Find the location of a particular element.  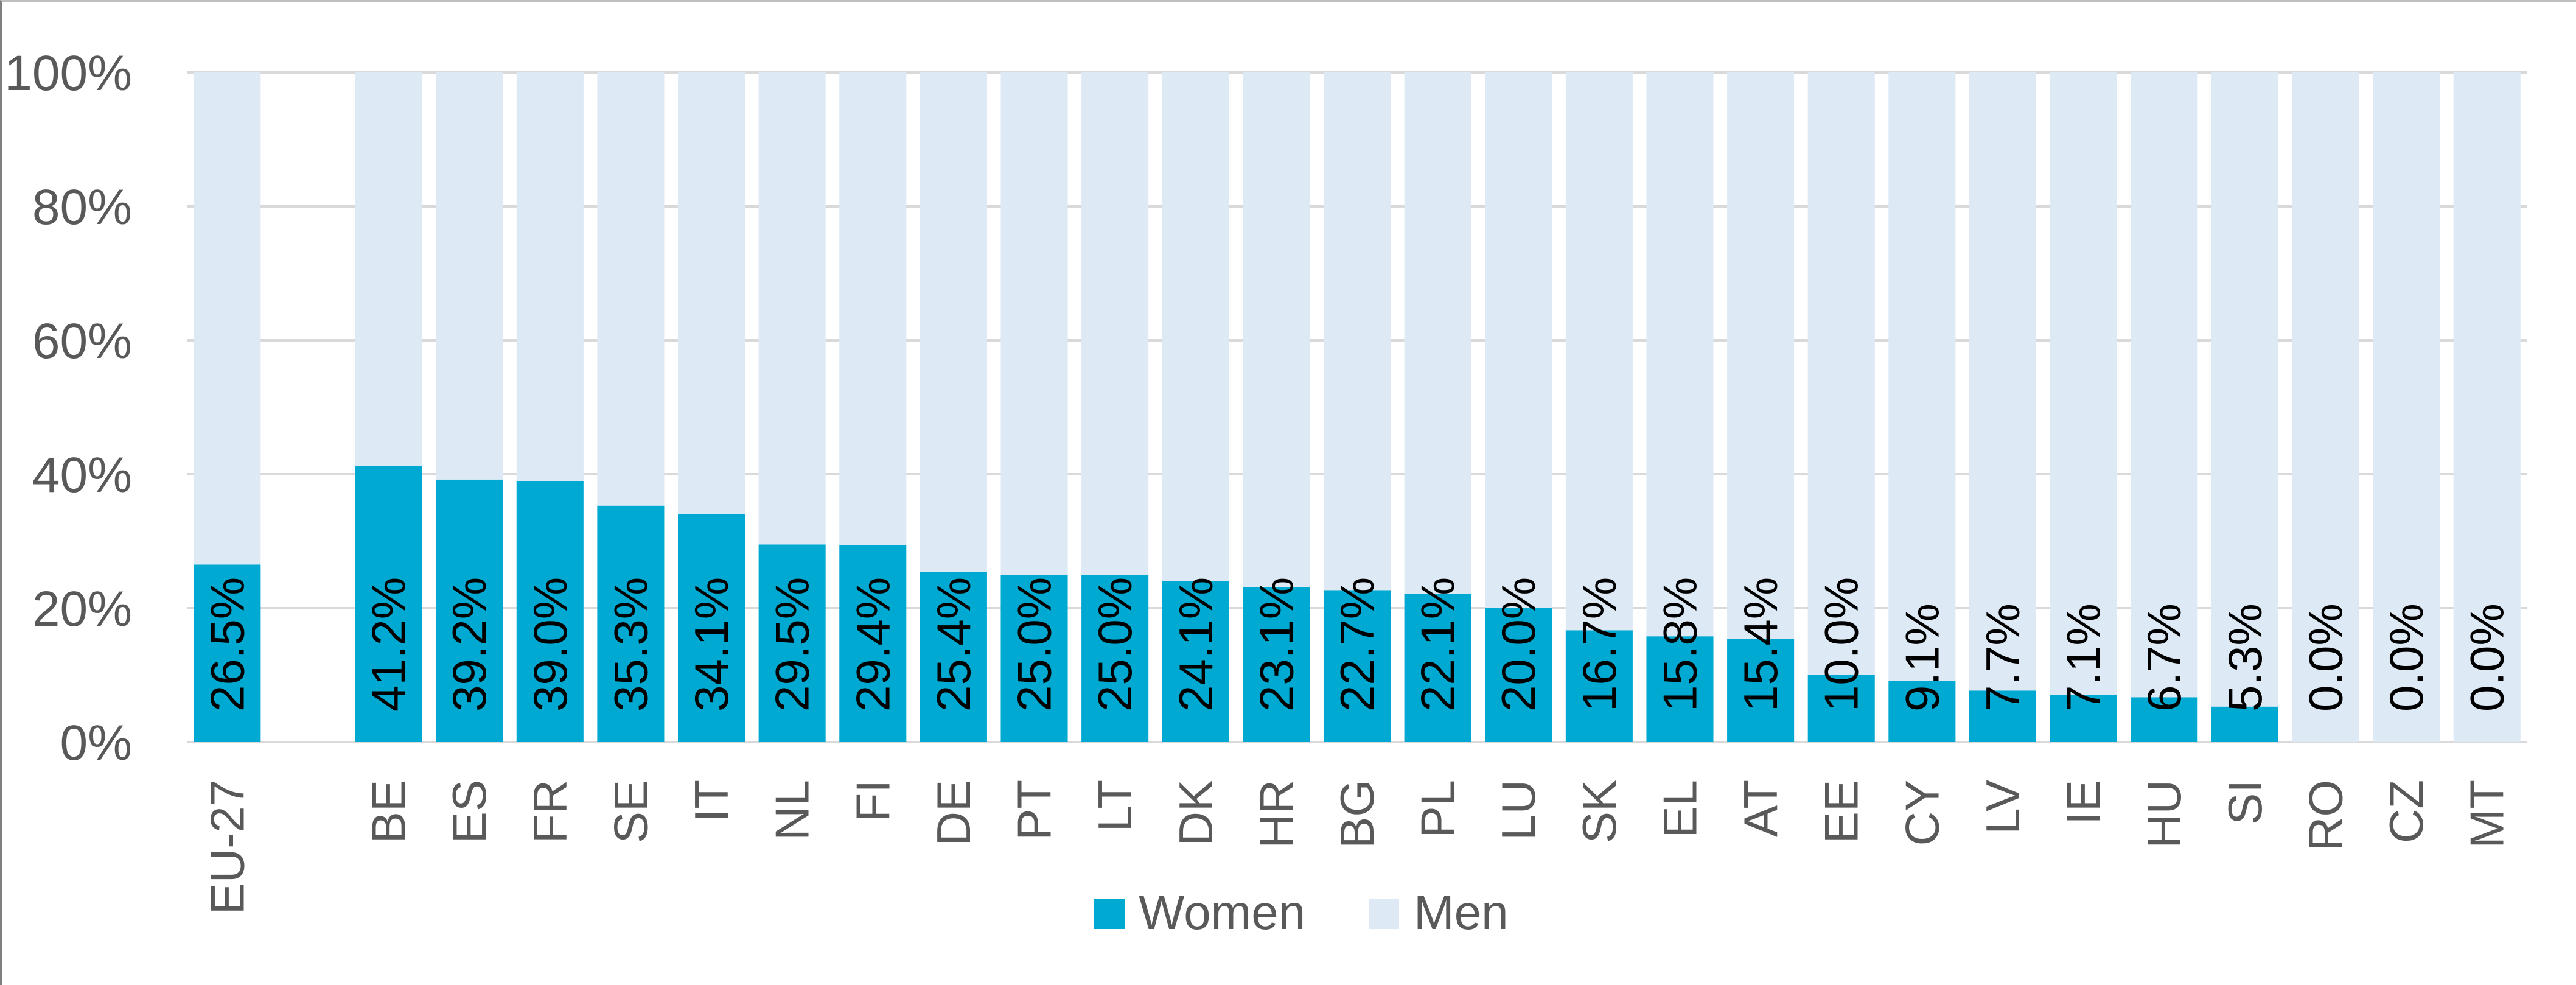

bar-women-el is located at coordinates (1680, 689).